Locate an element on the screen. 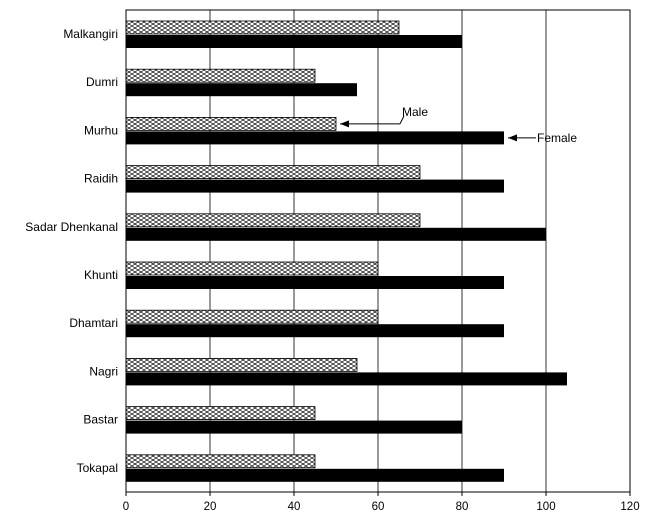  annotation-label: Male is located at coordinates (415, 112).